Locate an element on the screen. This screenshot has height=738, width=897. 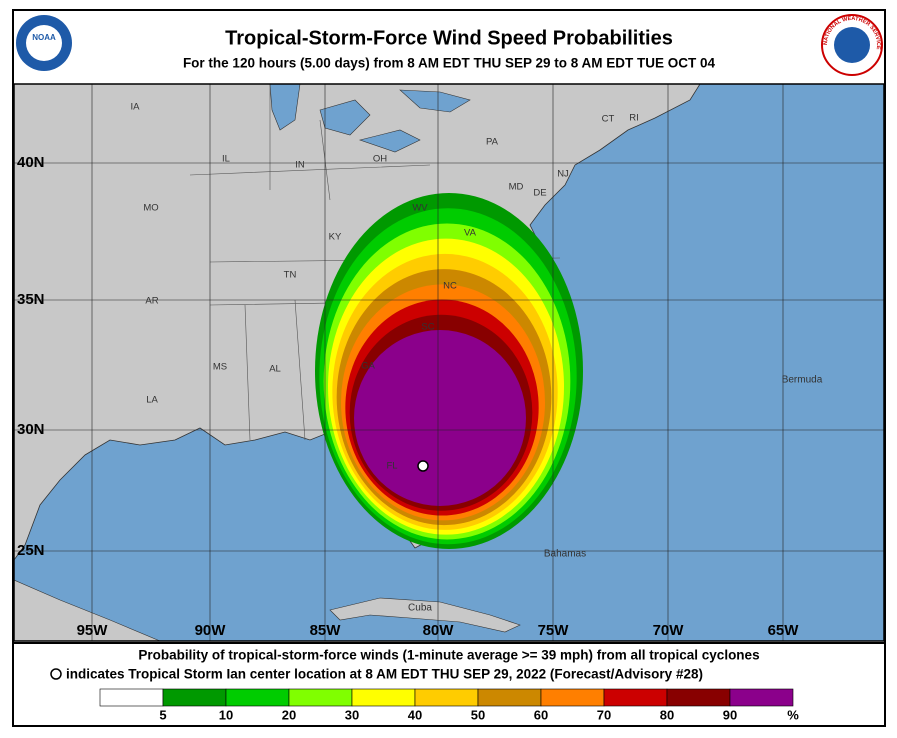
lat-label: 25N is located at coordinates (31, 550).